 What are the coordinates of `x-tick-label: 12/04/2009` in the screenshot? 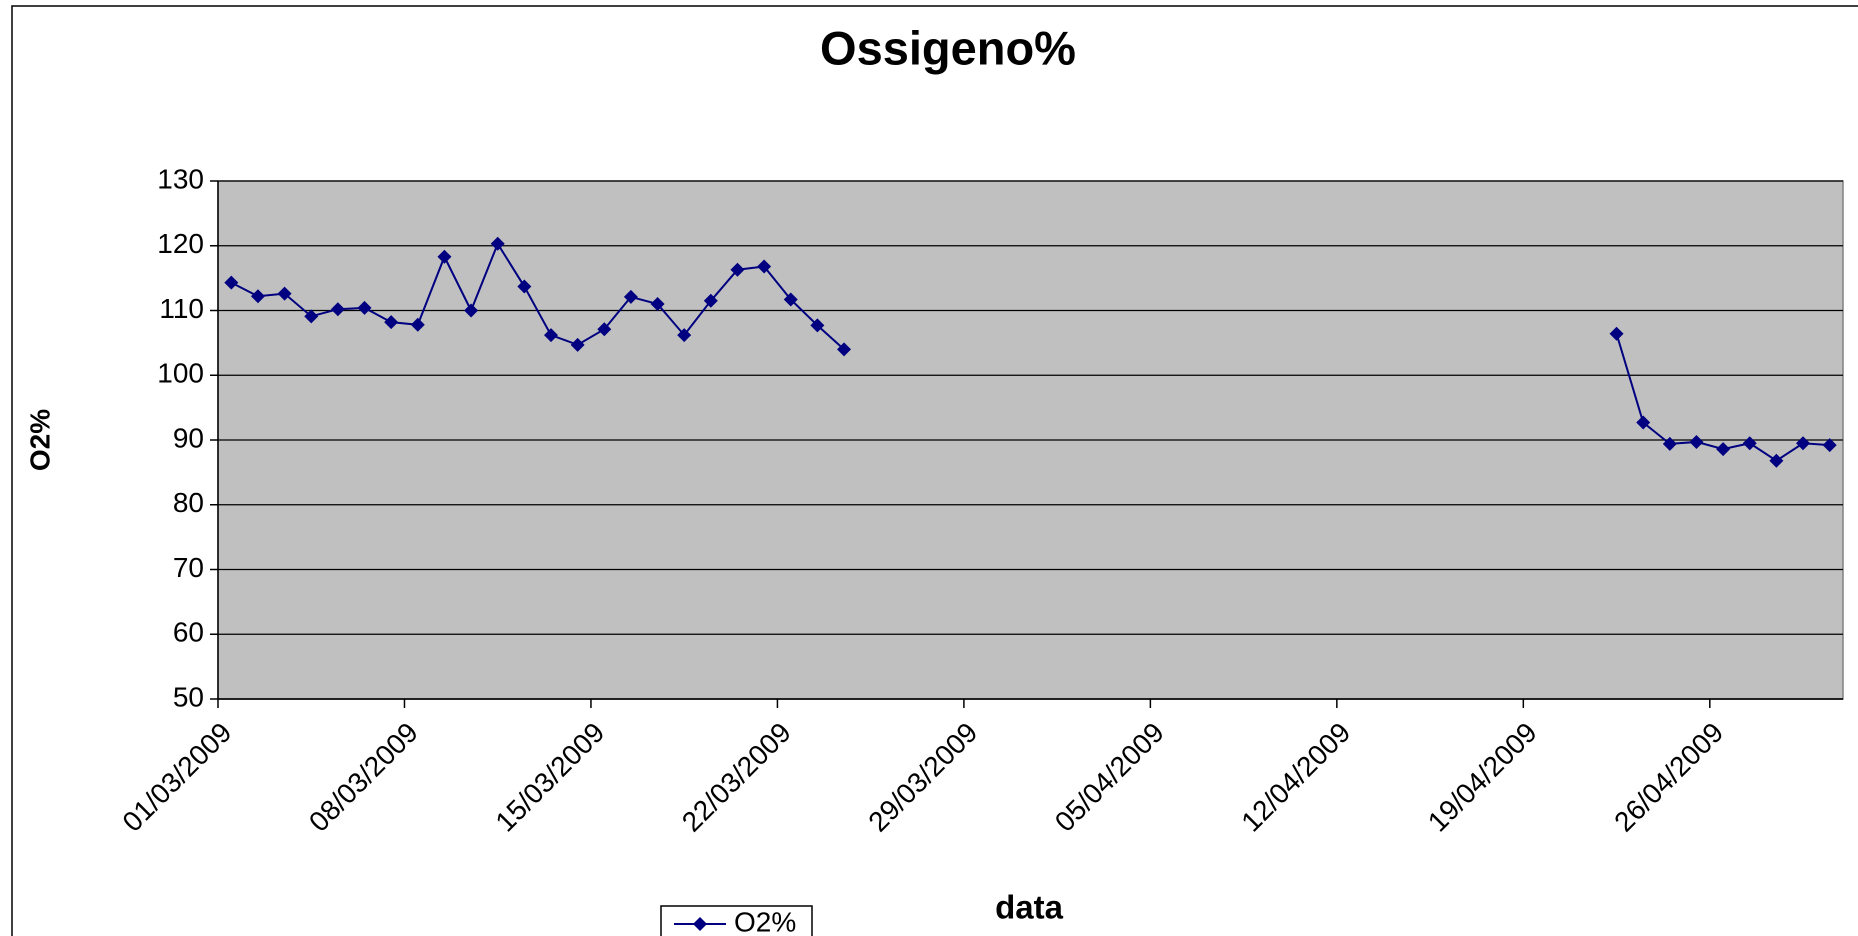 It's located at (1295, 777).